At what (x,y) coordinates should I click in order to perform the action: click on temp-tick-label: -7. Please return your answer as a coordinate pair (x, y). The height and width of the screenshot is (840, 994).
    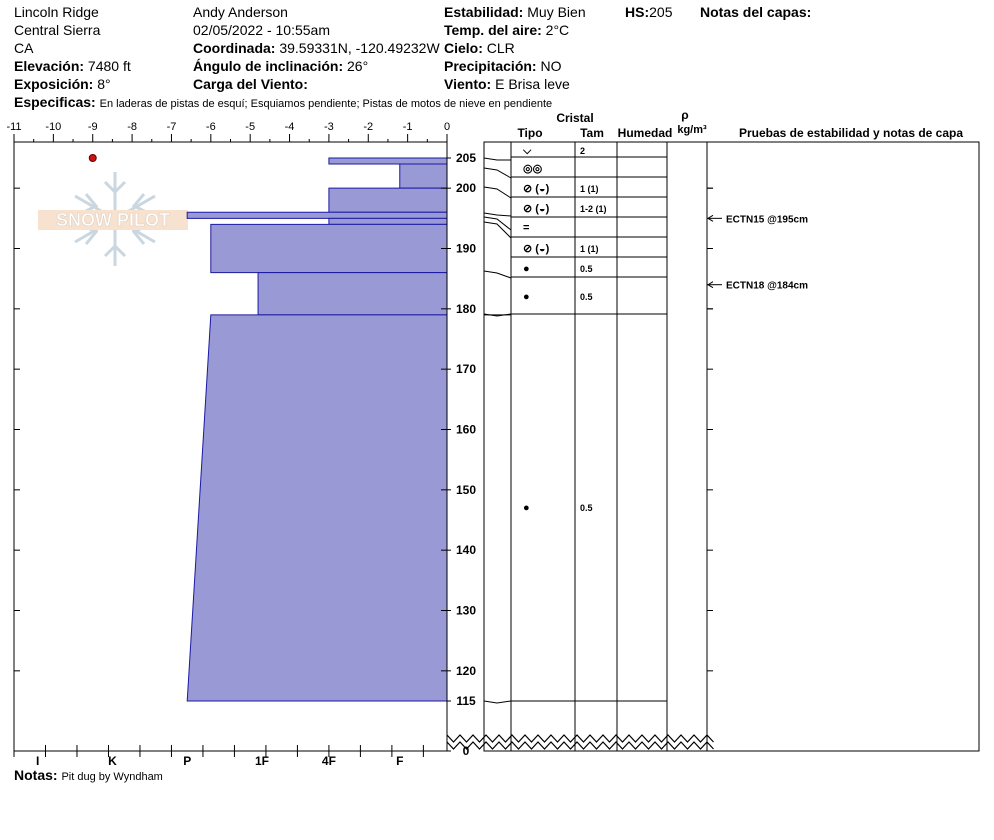
    Looking at the image, I should click on (172, 127).